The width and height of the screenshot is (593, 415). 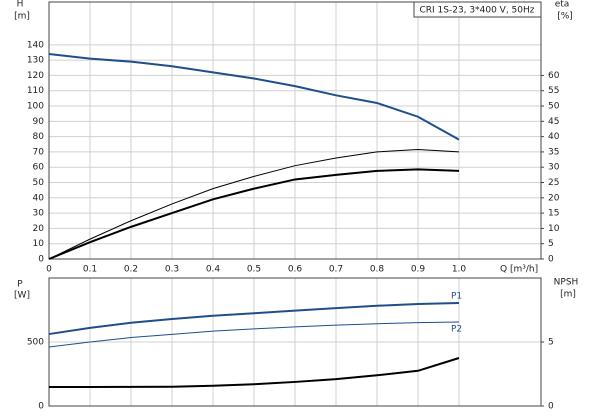 I want to click on y2-axis-unit: [m], so click(x=568, y=295).